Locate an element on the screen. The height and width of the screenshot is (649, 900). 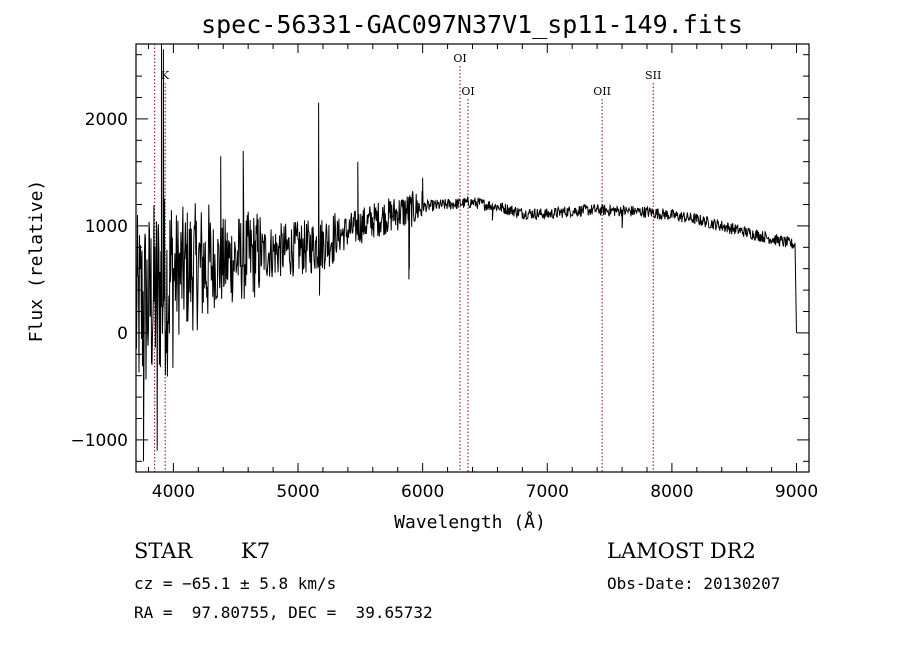
y-tick-label: 2000 is located at coordinates (106, 120).